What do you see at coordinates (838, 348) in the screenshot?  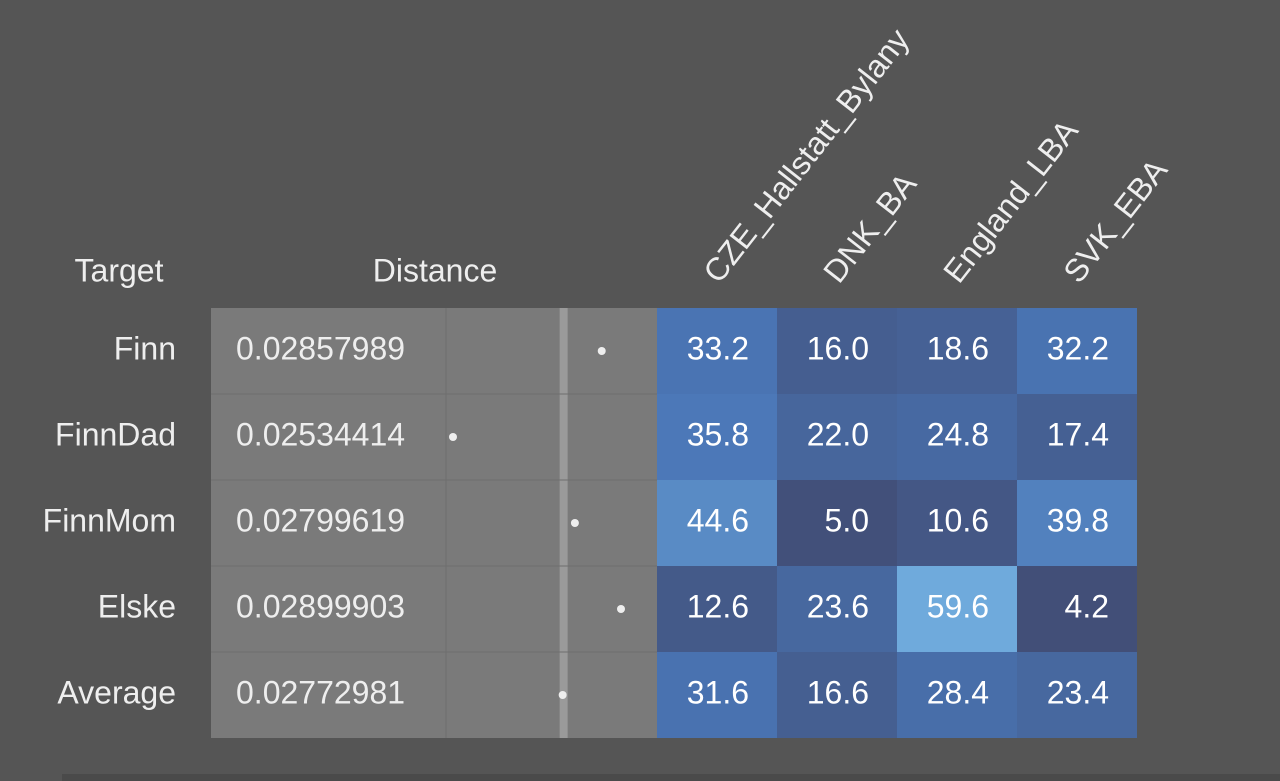 I see `heat-value: 16.0` at bounding box center [838, 348].